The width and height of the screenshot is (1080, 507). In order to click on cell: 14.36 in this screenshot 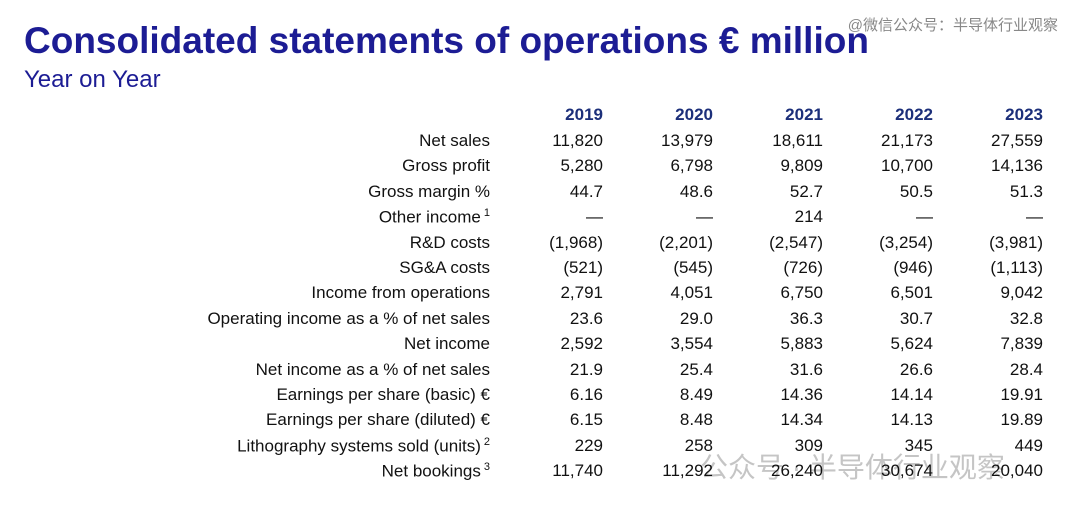, I will do `click(801, 394)`.